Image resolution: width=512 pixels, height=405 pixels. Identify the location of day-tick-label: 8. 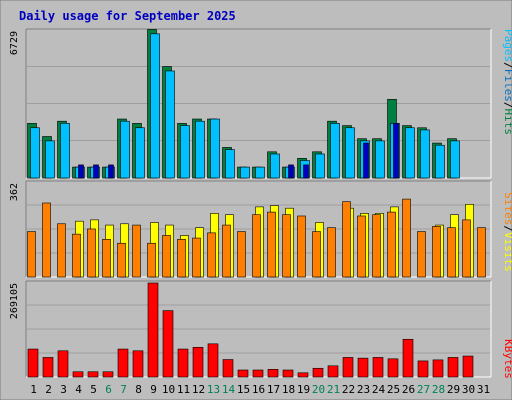
(138, 389).